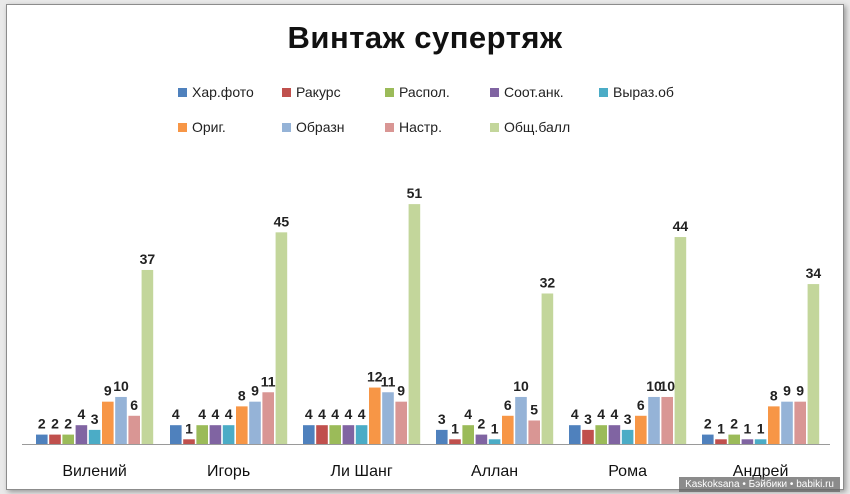  I want to click on data-label-5-3: 4, so click(601, 414).